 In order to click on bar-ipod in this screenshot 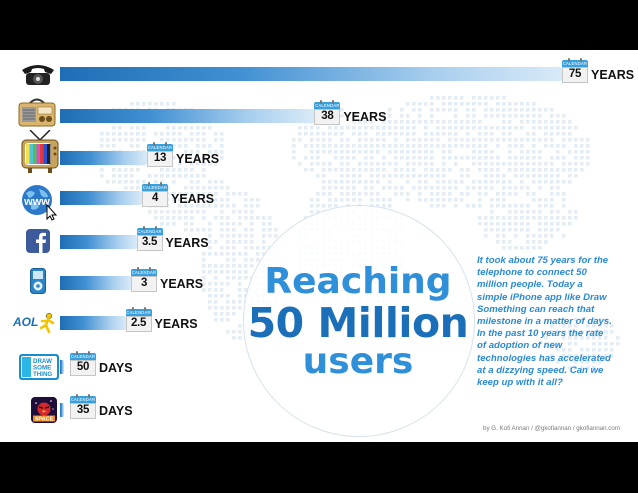, I will do `click(95, 283)`.